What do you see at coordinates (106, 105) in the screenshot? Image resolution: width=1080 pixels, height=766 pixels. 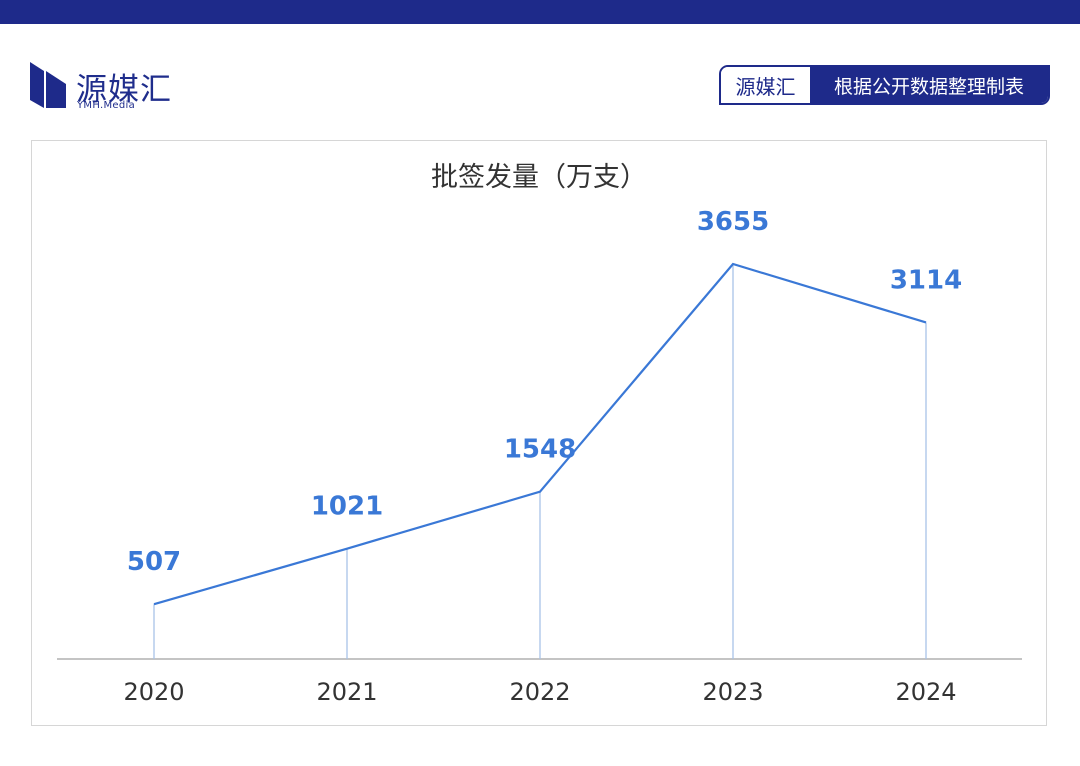 I see `logo-subtitle: YMH.Media` at bounding box center [106, 105].